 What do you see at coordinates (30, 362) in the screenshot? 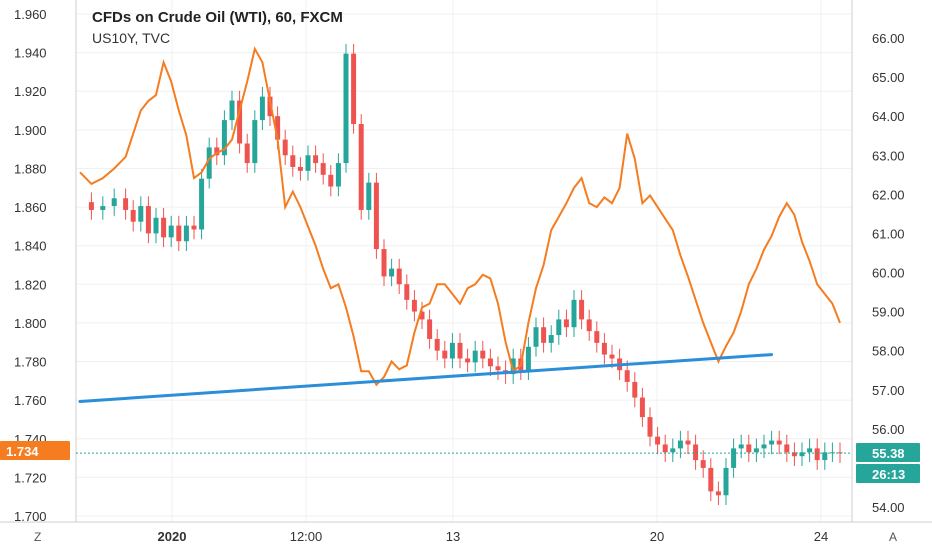
I see `left-tick-label: 1.780` at bounding box center [30, 362].